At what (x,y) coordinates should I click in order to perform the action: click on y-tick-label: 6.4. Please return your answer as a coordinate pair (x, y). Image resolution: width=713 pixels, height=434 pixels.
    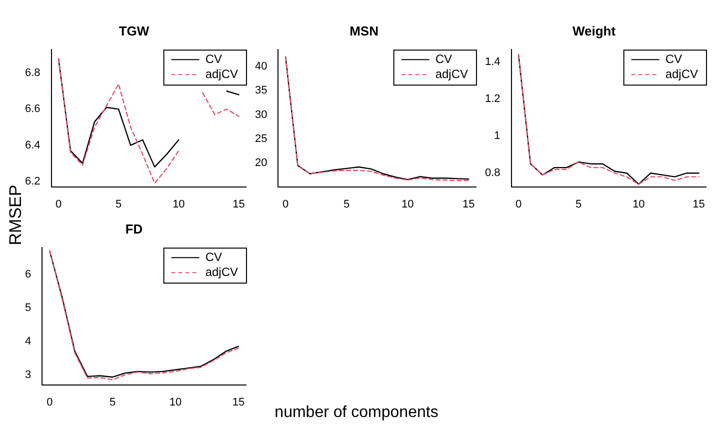
    Looking at the image, I should click on (32, 145).